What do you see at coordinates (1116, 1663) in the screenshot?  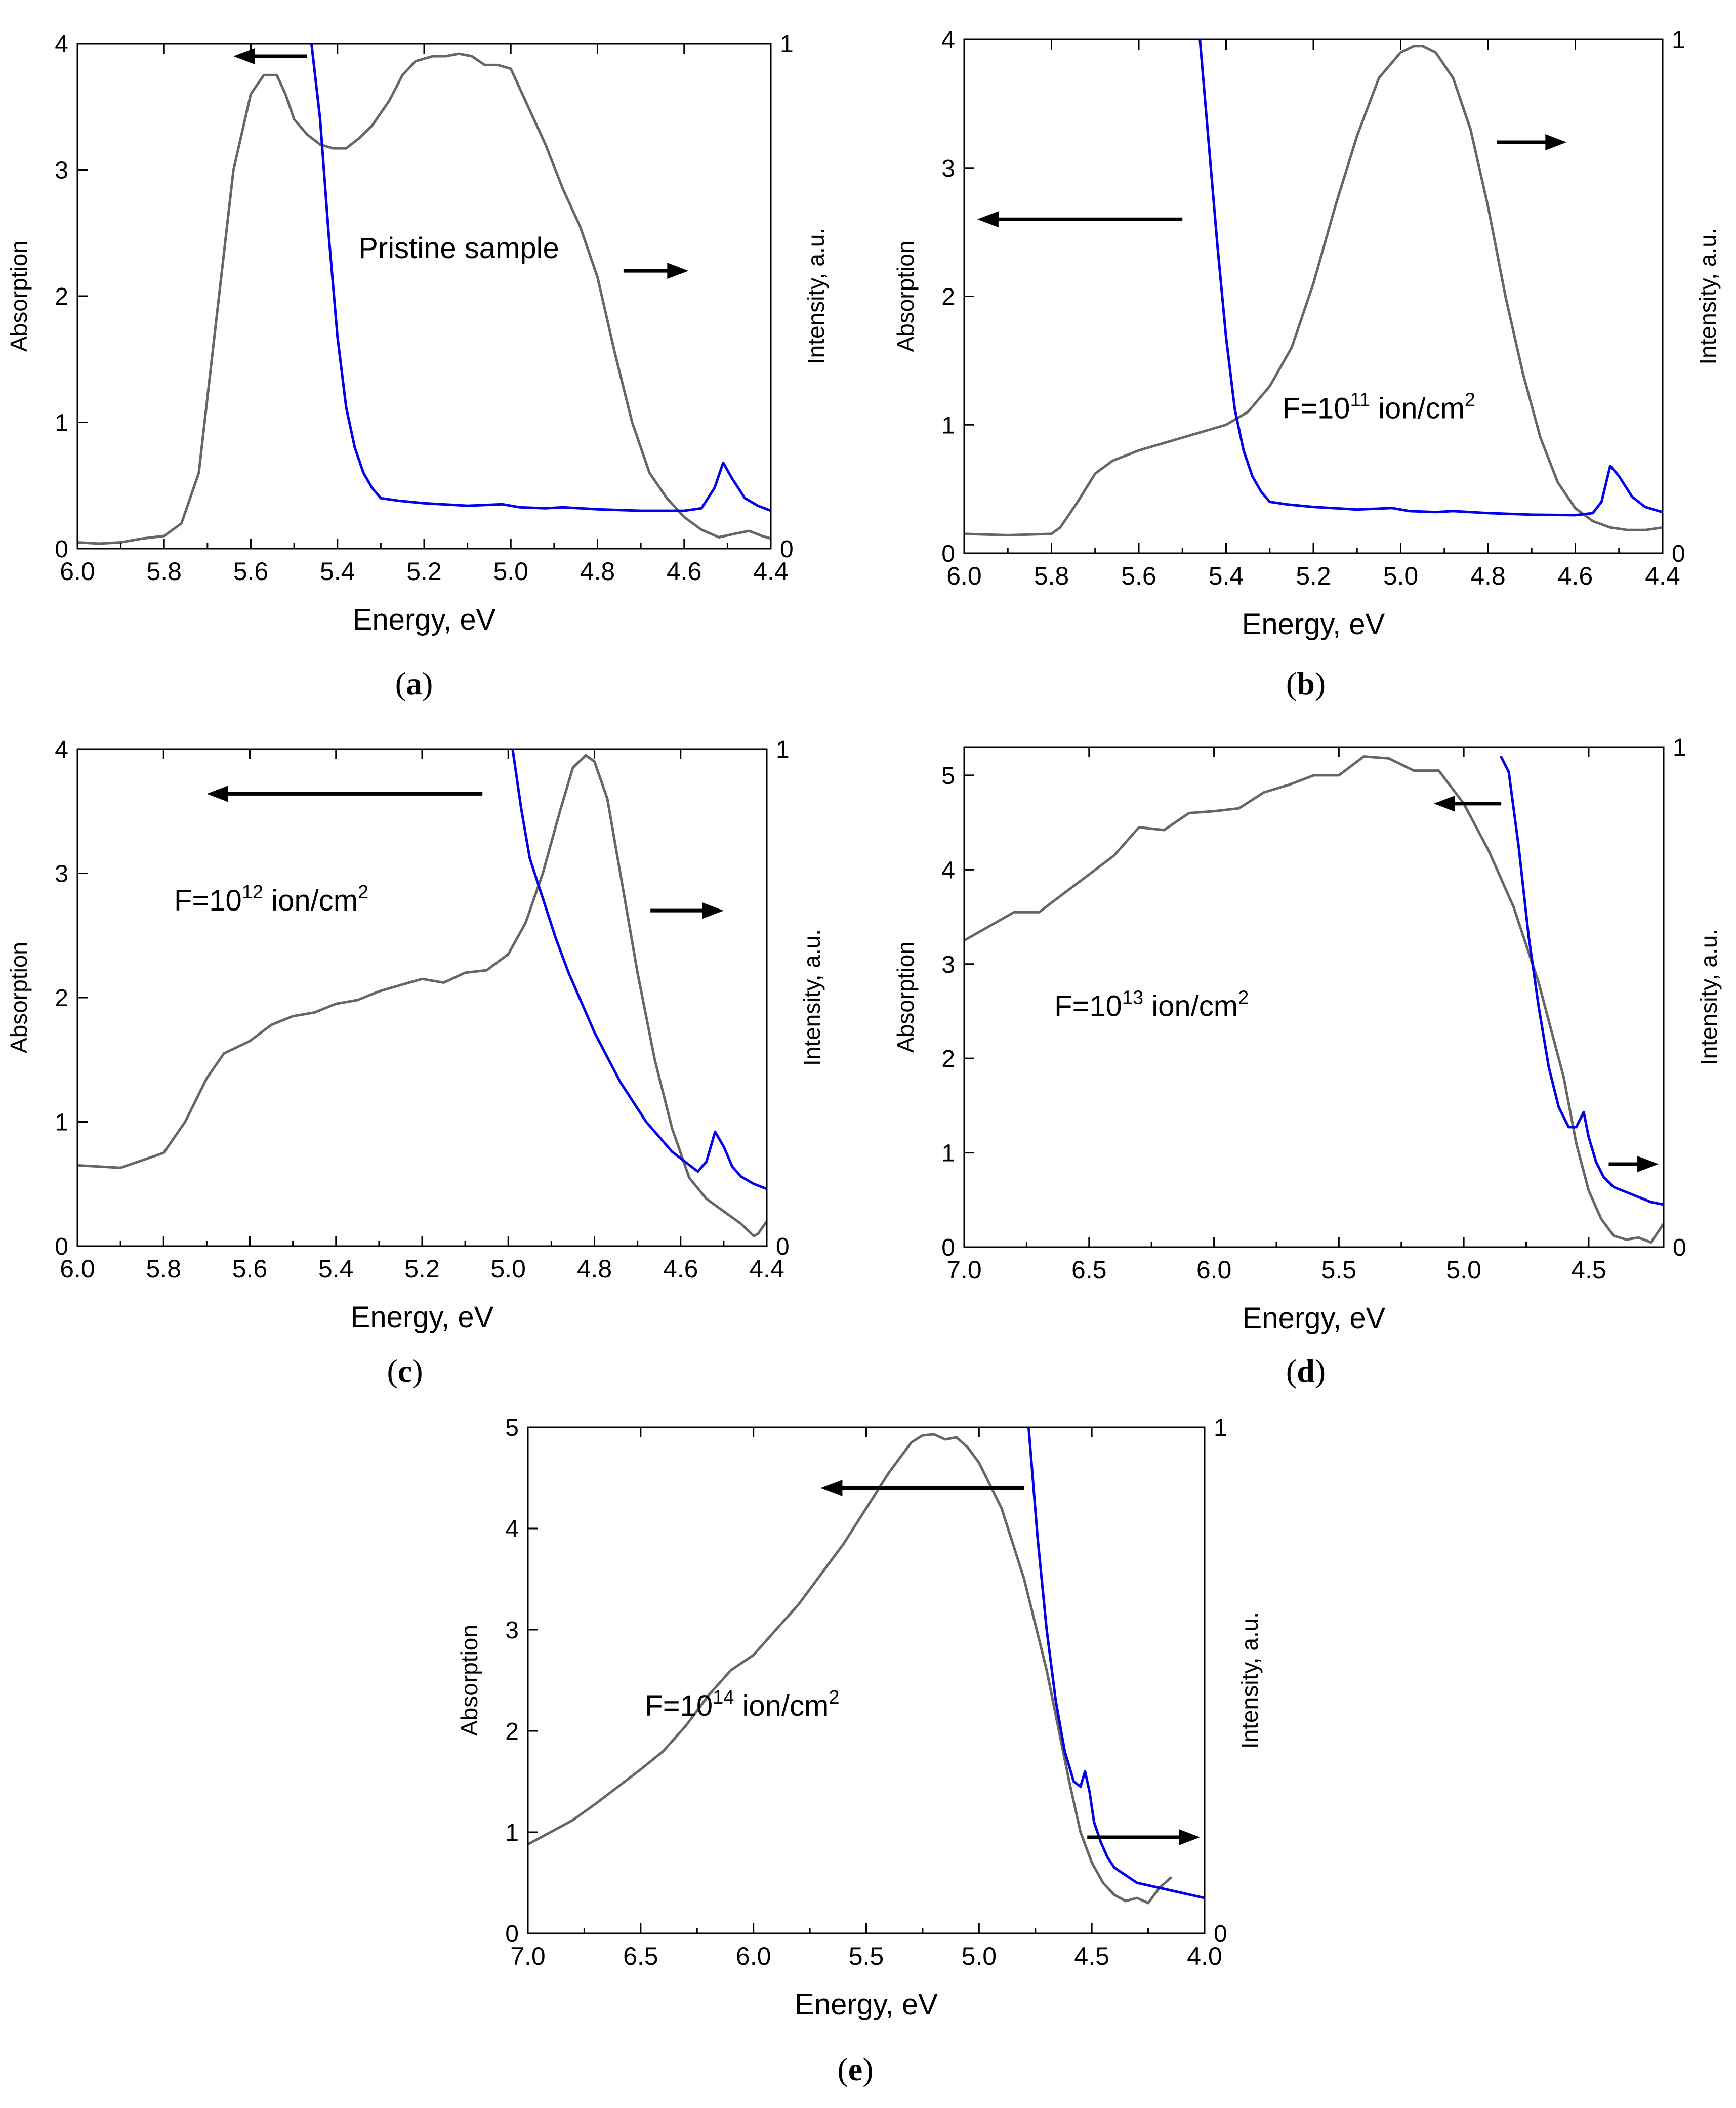 I see `intensity-line-e` at bounding box center [1116, 1663].